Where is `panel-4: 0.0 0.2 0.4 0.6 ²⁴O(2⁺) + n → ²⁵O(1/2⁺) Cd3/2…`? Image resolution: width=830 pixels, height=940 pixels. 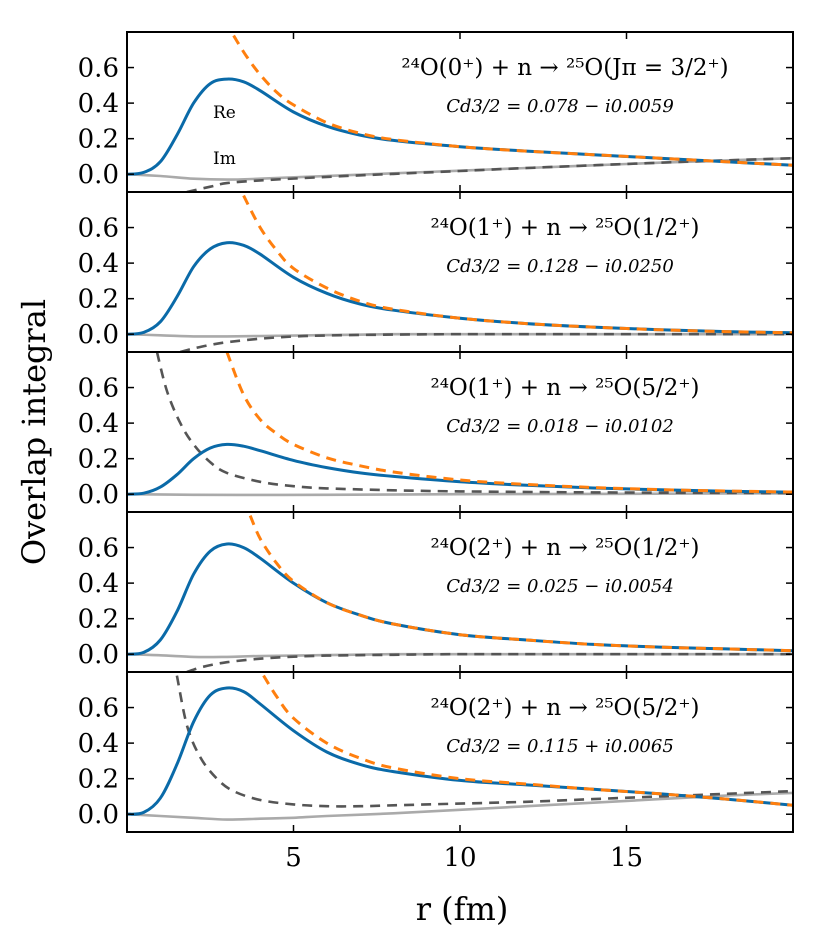 panel-4: 0.0 0.2 0.4 0.6 ²⁴O(2⁺) + n → ²⁵O(1/2⁺) Cd3/2… is located at coordinates (436, 592).